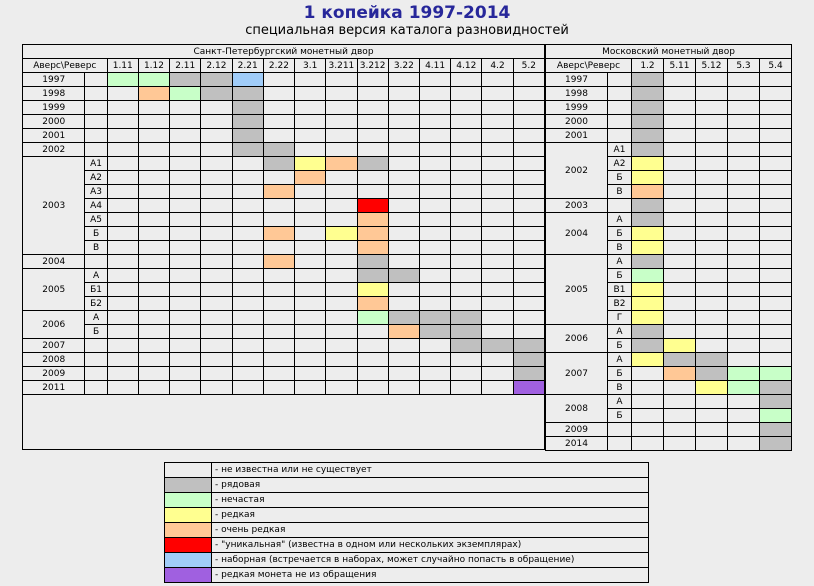 The width and height of the screenshot is (814, 586). What do you see at coordinates (283, 422) in the screenshot?
I see `table-filler` at bounding box center [283, 422].